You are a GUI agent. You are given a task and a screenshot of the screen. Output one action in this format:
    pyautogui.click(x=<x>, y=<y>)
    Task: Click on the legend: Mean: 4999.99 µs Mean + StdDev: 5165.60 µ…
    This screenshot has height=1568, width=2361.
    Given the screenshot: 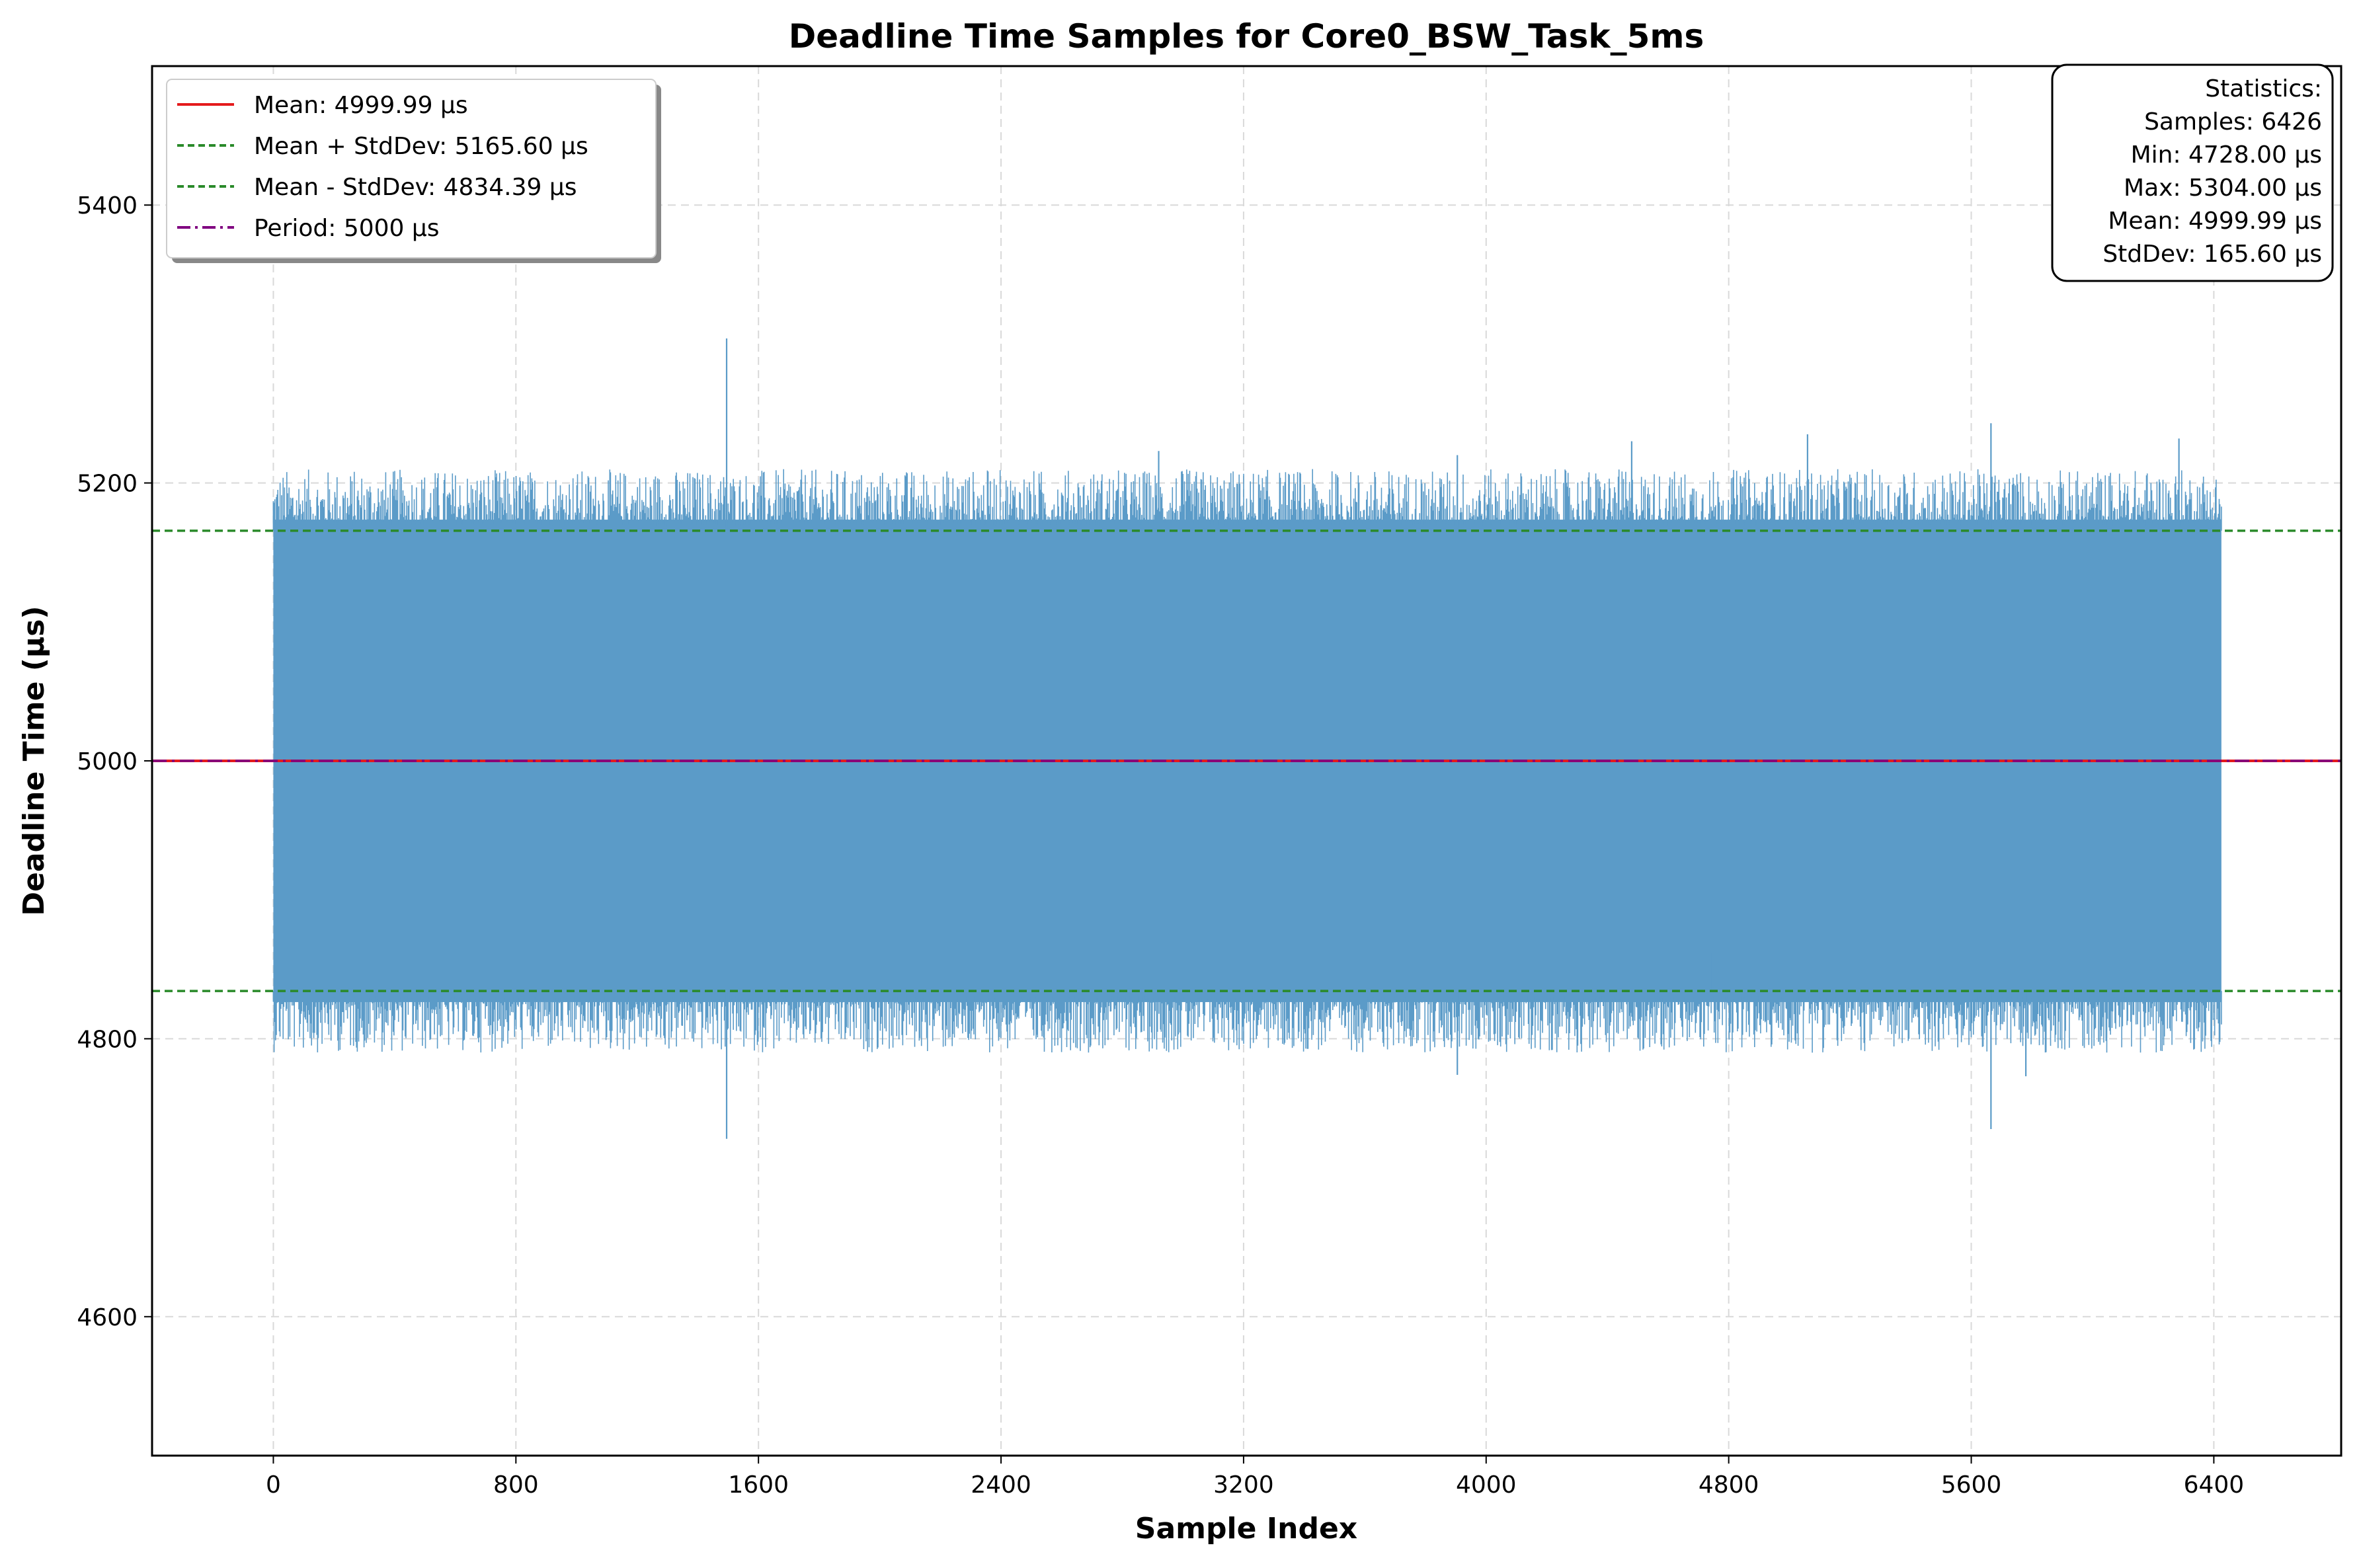 What is the action you would take?
    pyautogui.click(x=413, y=171)
    